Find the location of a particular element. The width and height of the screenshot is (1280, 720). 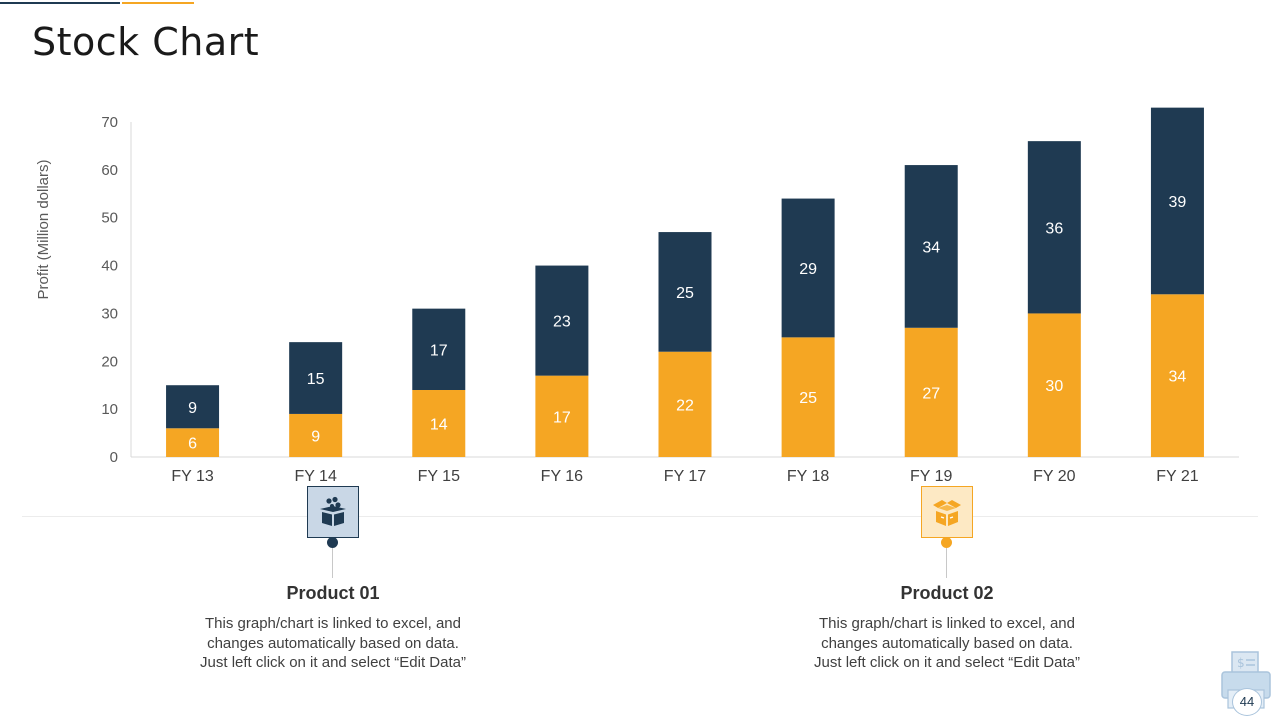

product-02-marker-dot is located at coordinates (946, 542).